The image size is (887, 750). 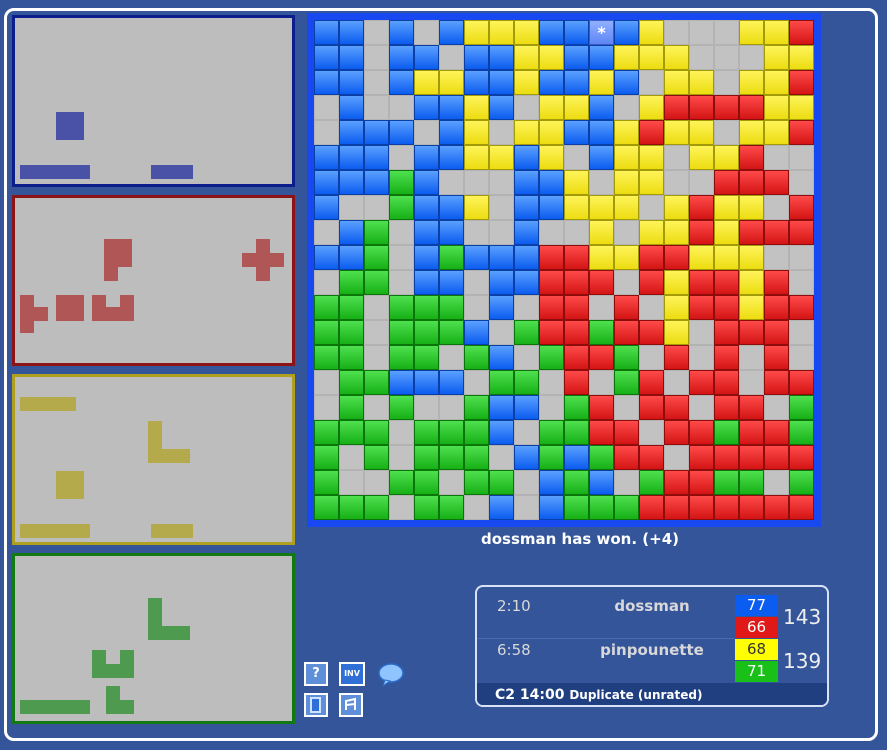 What do you see at coordinates (316, 674) in the screenshot?
I see `help-icon: ?` at bounding box center [316, 674].